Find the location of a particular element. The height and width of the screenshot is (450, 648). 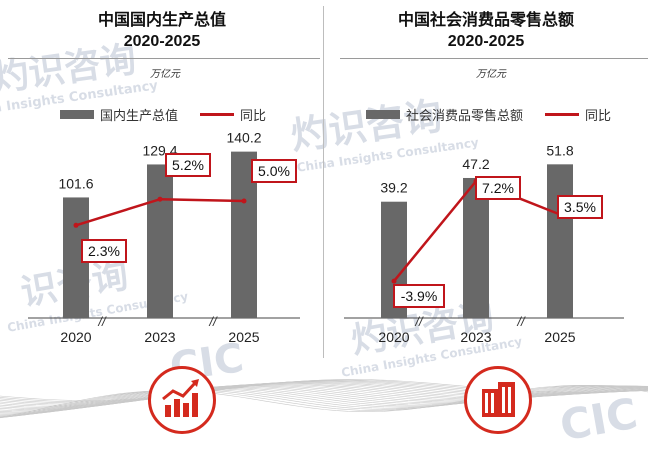

growth-label: 5.2% is located at coordinates (188, 165).